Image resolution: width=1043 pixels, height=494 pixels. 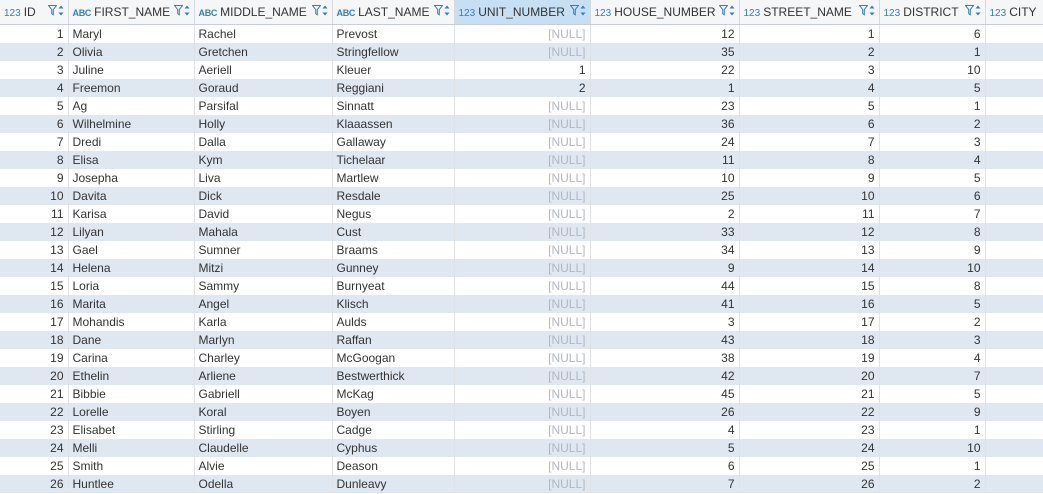 What do you see at coordinates (263, 70) in the screenshot?
I see `cell-middle-name: Aeriell` at bounding box center [263, 70].